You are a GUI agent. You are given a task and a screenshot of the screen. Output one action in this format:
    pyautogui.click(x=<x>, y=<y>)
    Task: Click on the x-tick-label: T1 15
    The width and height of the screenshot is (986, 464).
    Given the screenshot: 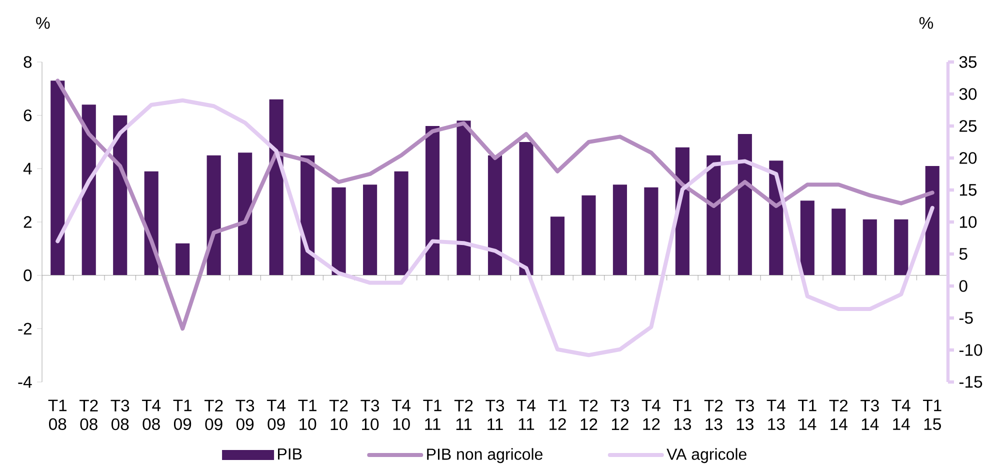 What is the action you would take?
    pyautogui.click(x=932, y=415)
    